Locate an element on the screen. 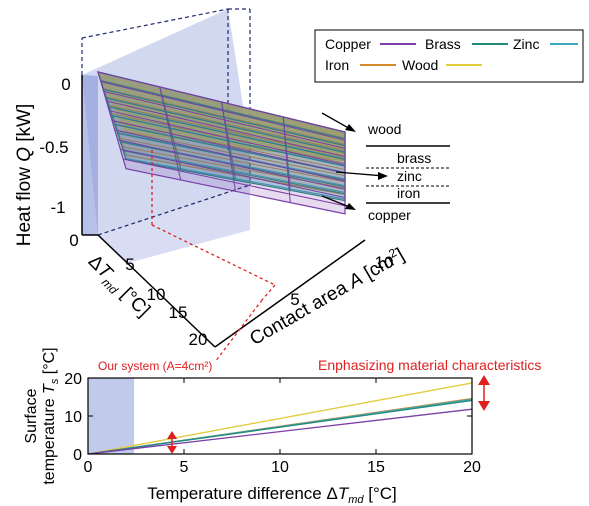  system-note: Our system (A=4cm²) is located at coordinates (155, 366).